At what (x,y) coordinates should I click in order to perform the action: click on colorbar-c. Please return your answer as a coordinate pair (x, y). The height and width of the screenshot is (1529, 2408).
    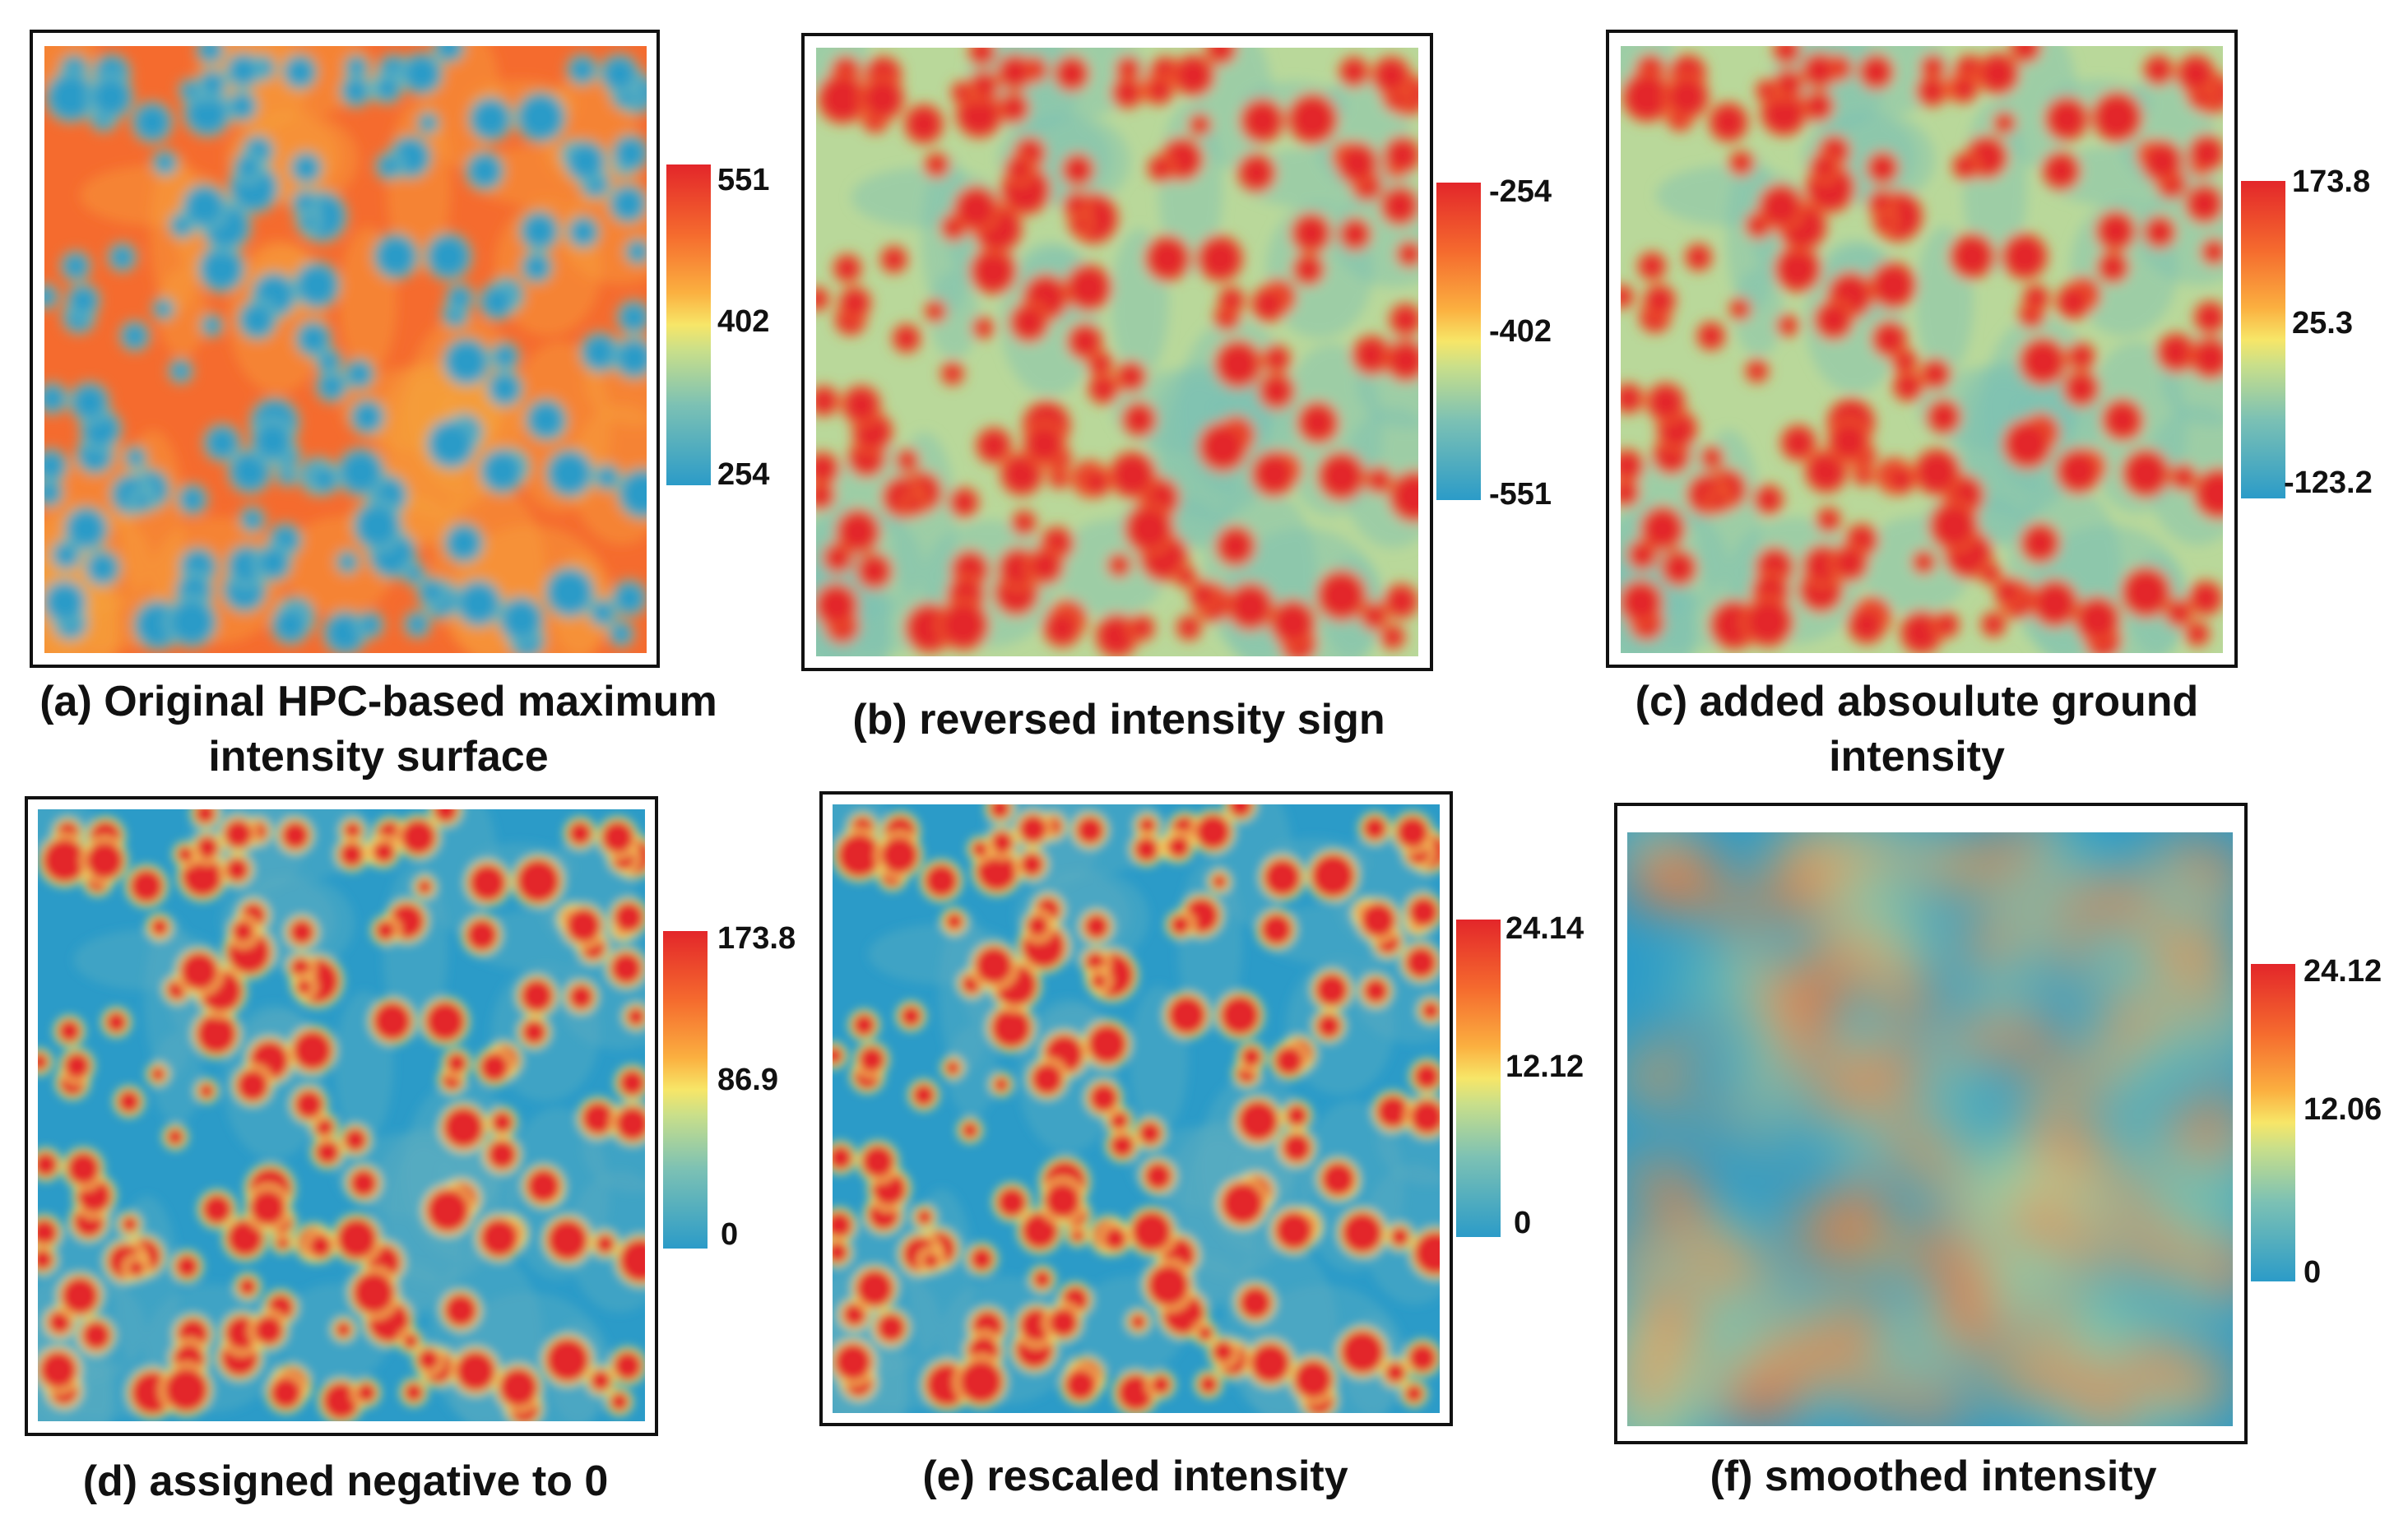
    Looking at the image, I should click on (2263, 339).